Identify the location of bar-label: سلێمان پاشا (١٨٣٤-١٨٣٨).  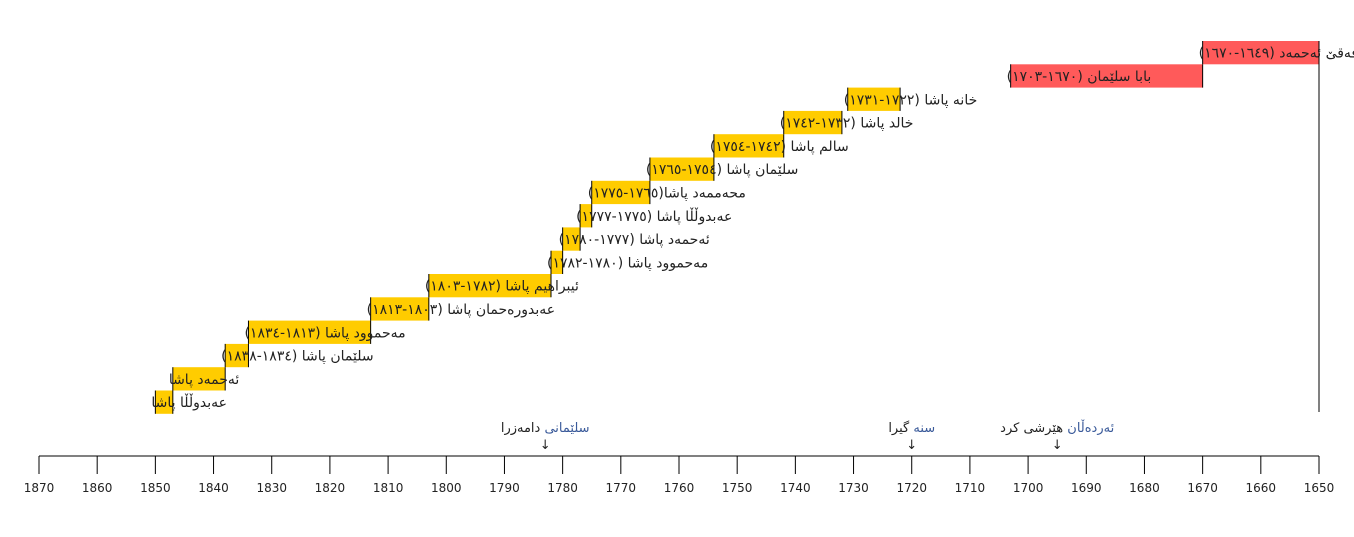
(297, 357).